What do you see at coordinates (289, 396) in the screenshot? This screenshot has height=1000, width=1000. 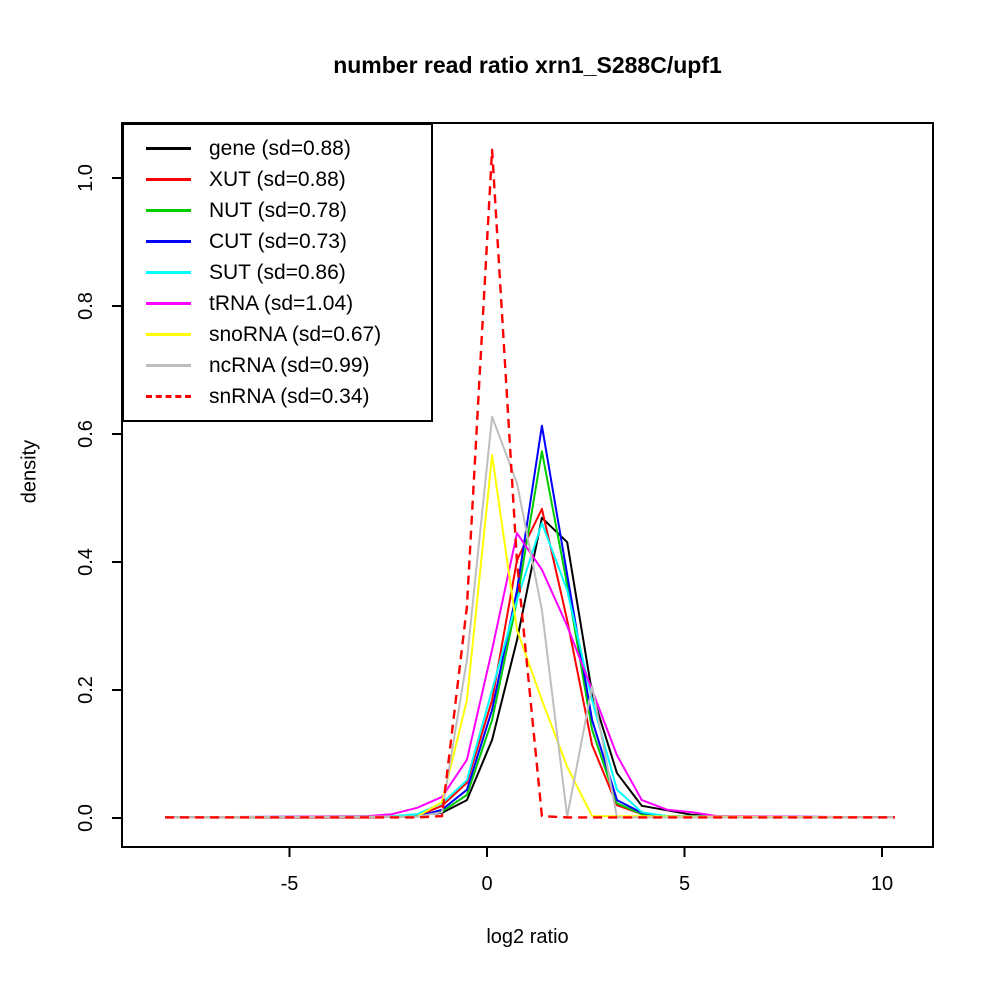 I see `legend-label-snRNA: snRNA (sd=0.34)` at bounding box center [289, 396].